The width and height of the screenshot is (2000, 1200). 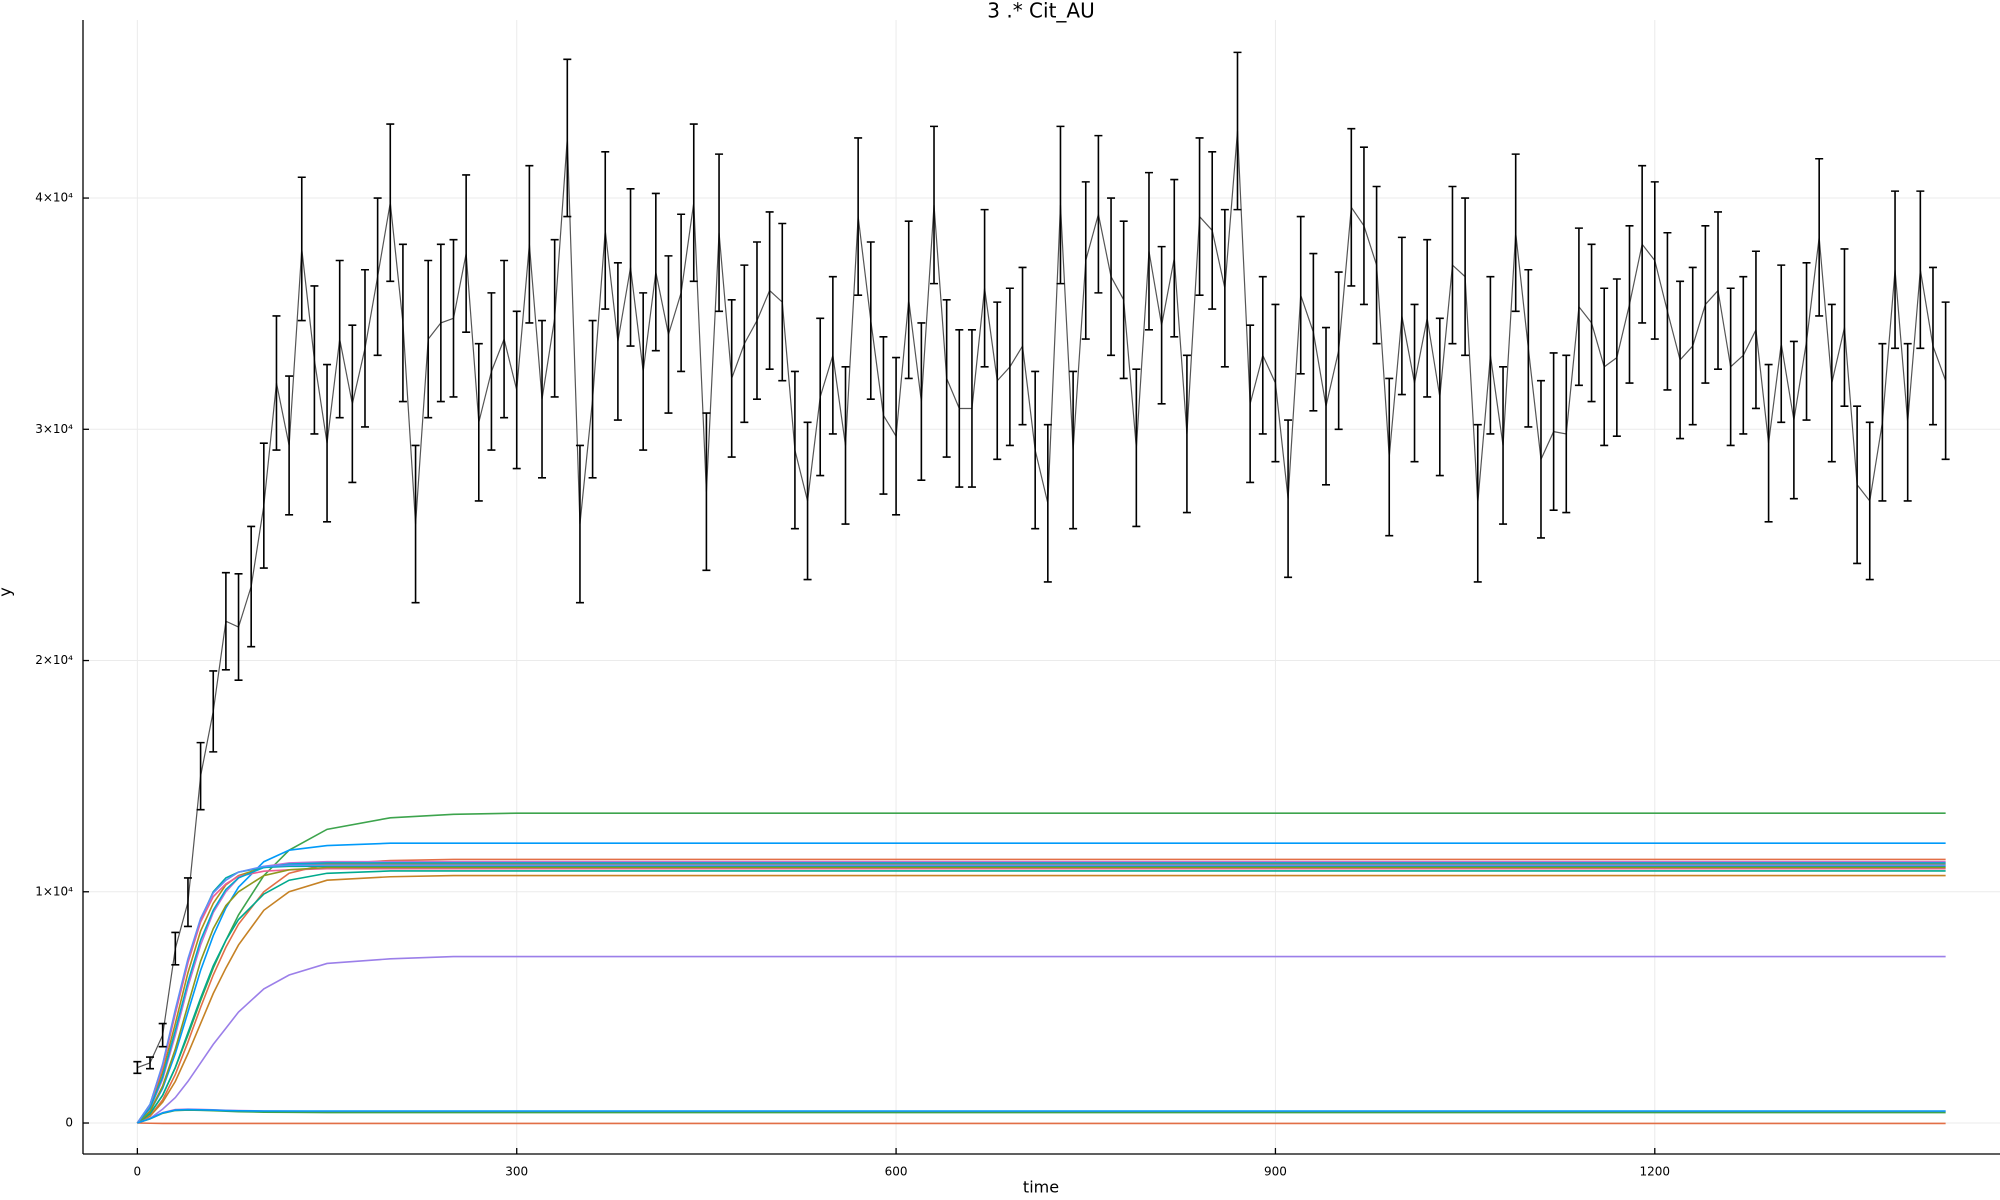 What do you see at coordinates (54, 891) in the screenshot?
I see `y-tick-label: 1×10⁴` at bounding box center [54, 891].